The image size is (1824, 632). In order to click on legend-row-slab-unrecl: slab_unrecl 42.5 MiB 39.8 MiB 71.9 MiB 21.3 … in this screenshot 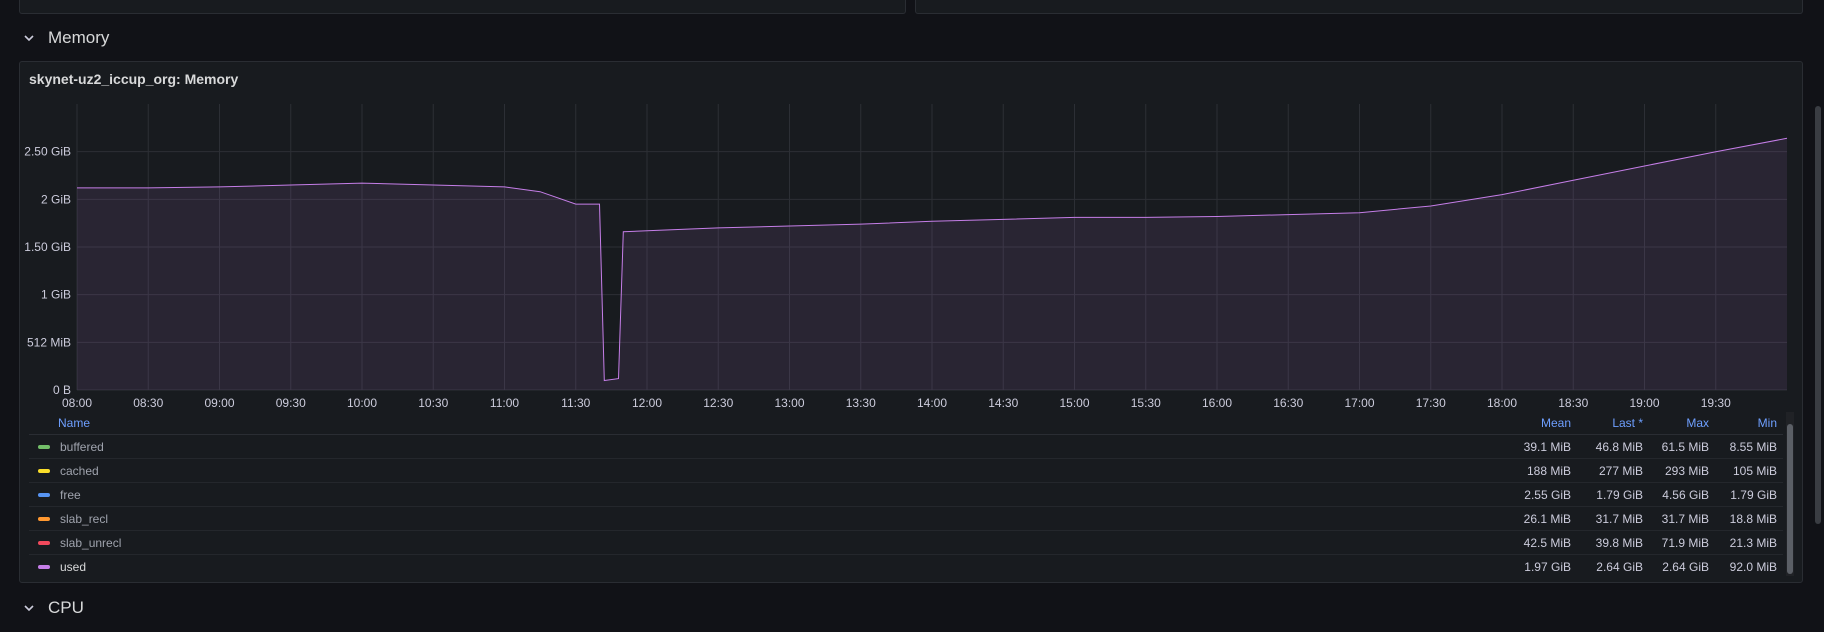, I will do `click(906, 543)`.